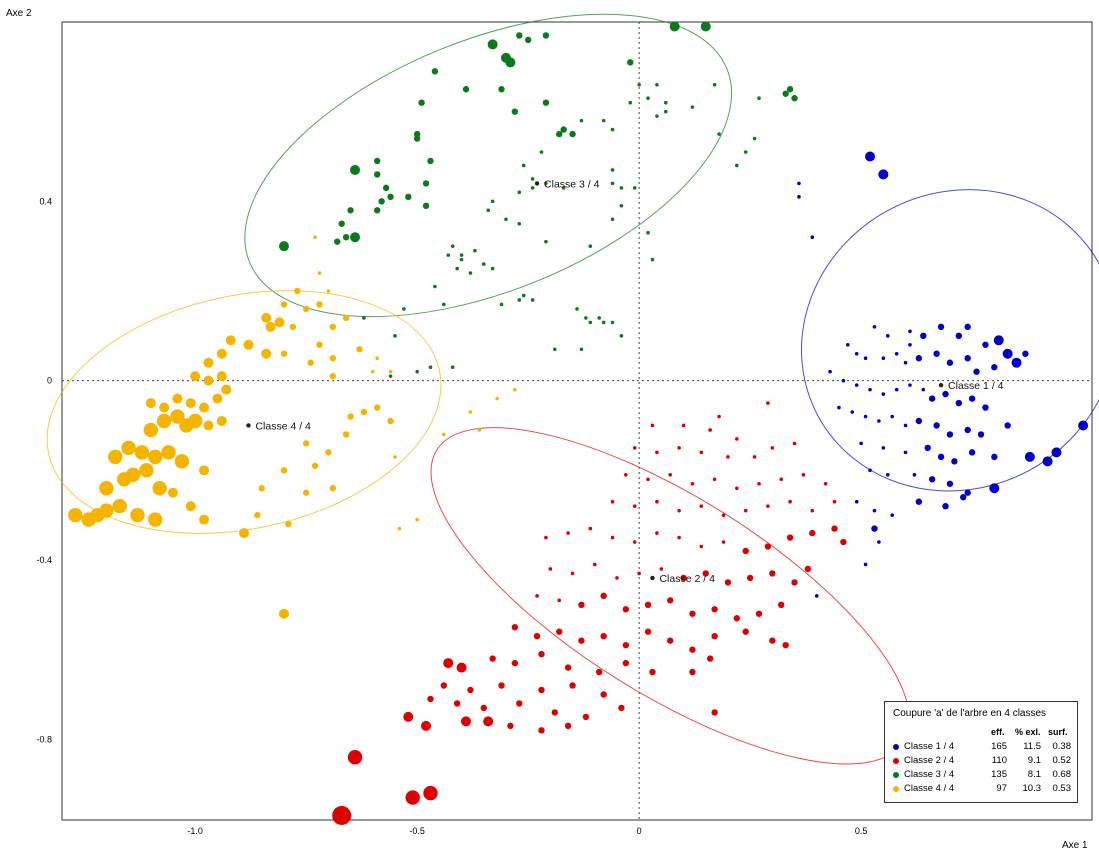  Describe the element at coordinates (19, 13) in the screenshot. I see `y-axis-title: Axe 2` at that location.